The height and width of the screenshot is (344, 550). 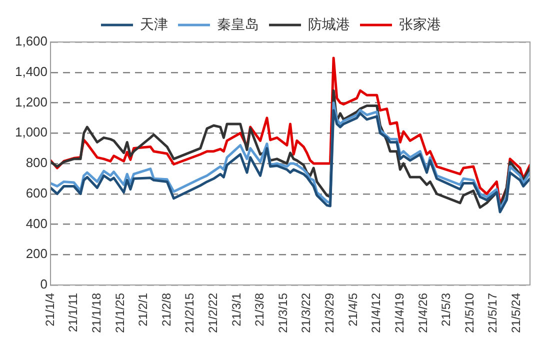 I want to click on y-tick-label: 600, so click(x=37, y=192).